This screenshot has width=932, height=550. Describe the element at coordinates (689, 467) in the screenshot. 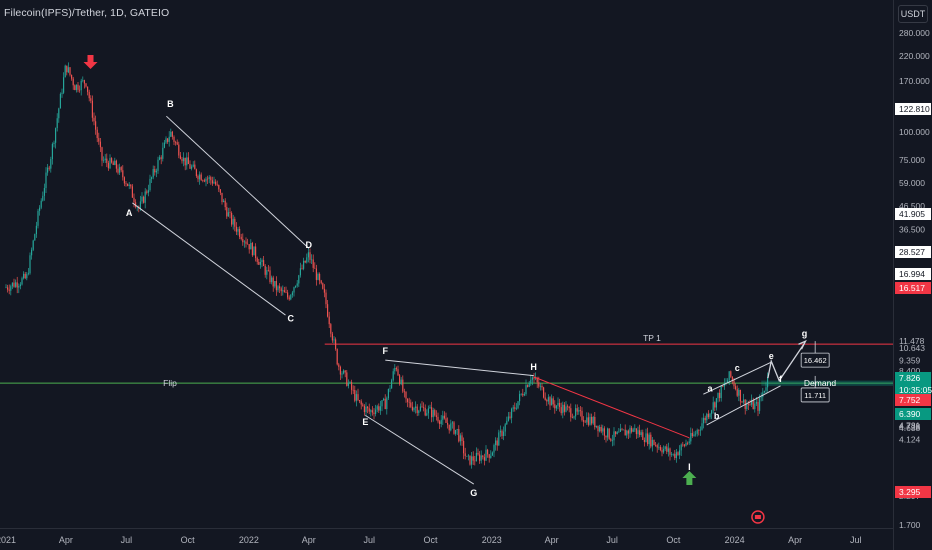

I see `wave-label: I` at that location.